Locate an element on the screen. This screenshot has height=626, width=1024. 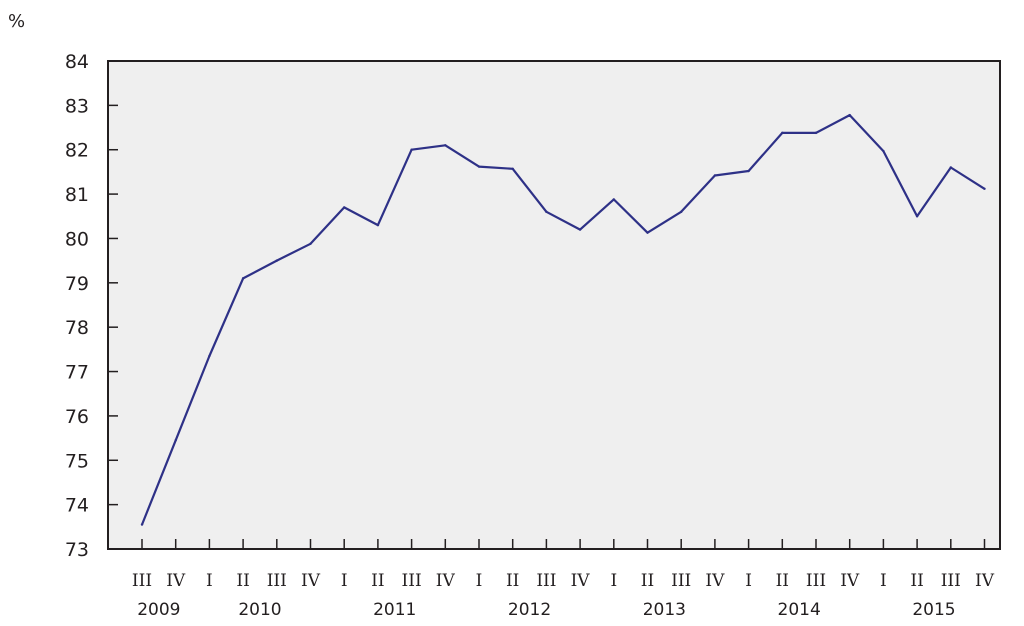
y-tick-label: 79 is located at coordinates (77, 284).